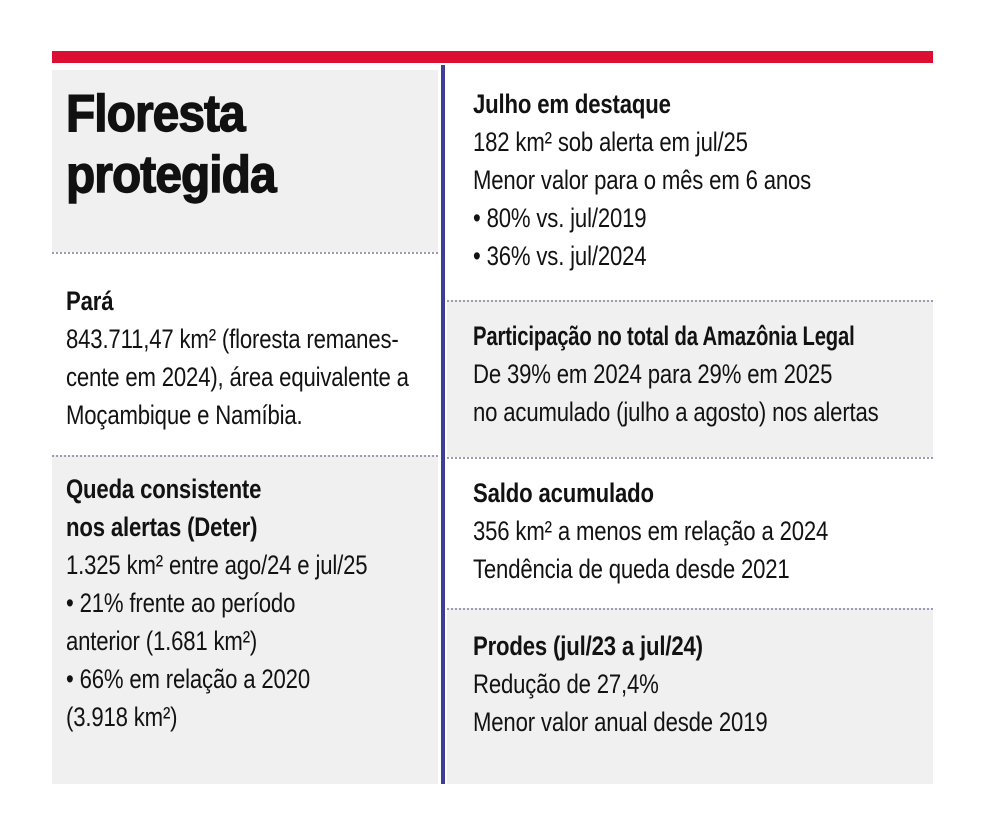 The height and width of the screenshot is (836, 984). I want to click on section-heading-line-2: nos alertas (Deter), so click(162, 527).